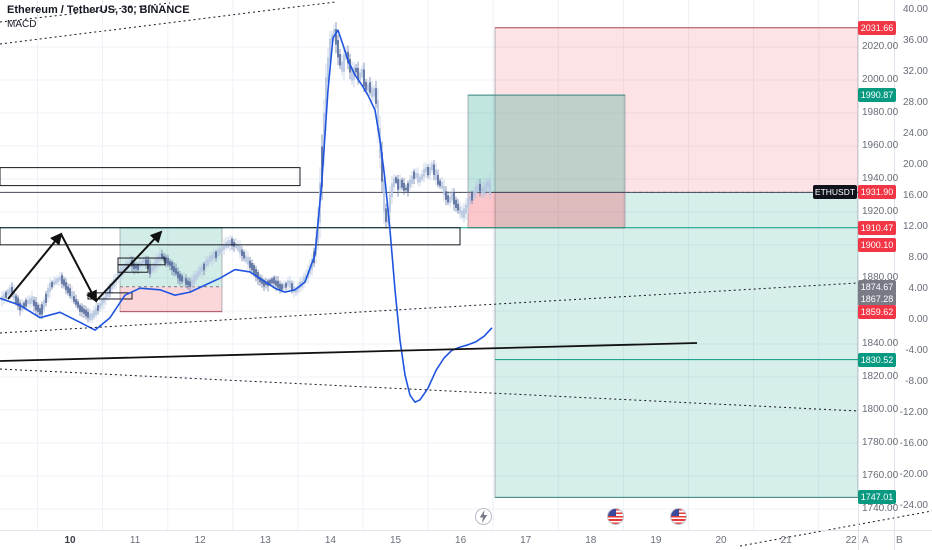  Describe the element at coordinates (349, 352) in the screenshot. I see `solid-trendline` at that location.